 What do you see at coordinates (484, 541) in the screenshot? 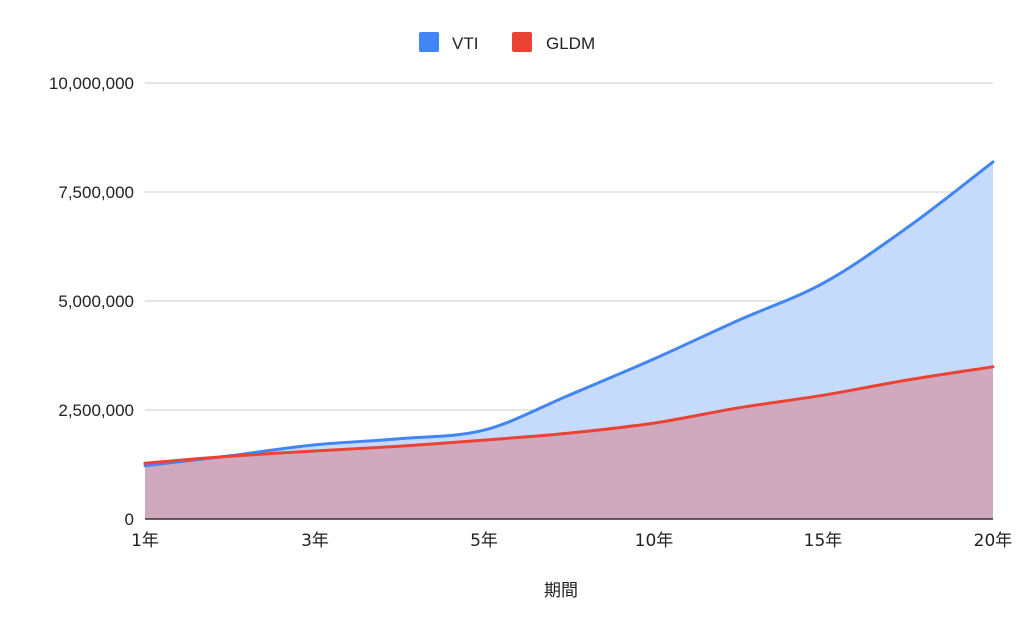
I see `x-tick-label: 5年` at bounding box center [484, 541].